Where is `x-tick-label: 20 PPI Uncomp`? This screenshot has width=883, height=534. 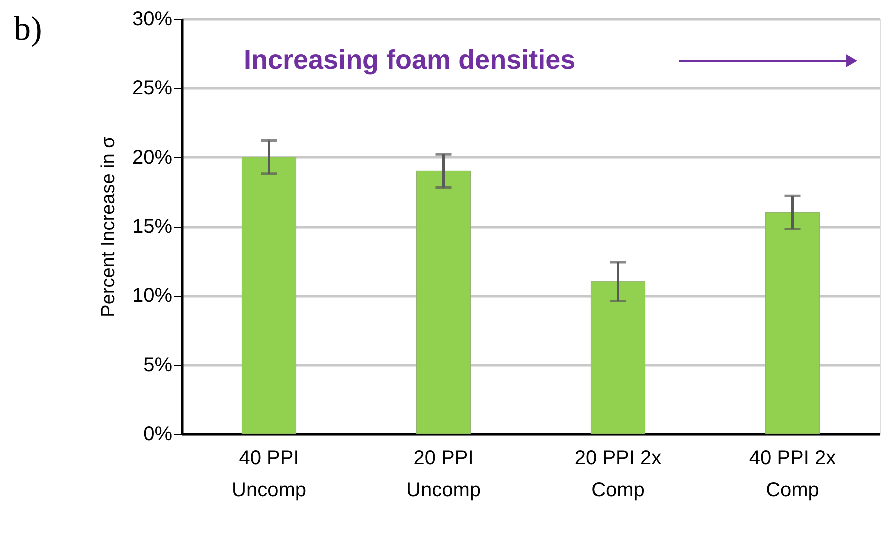
x-tick-label: 20 PPI Uncomp is located at coordinates (443, 475).